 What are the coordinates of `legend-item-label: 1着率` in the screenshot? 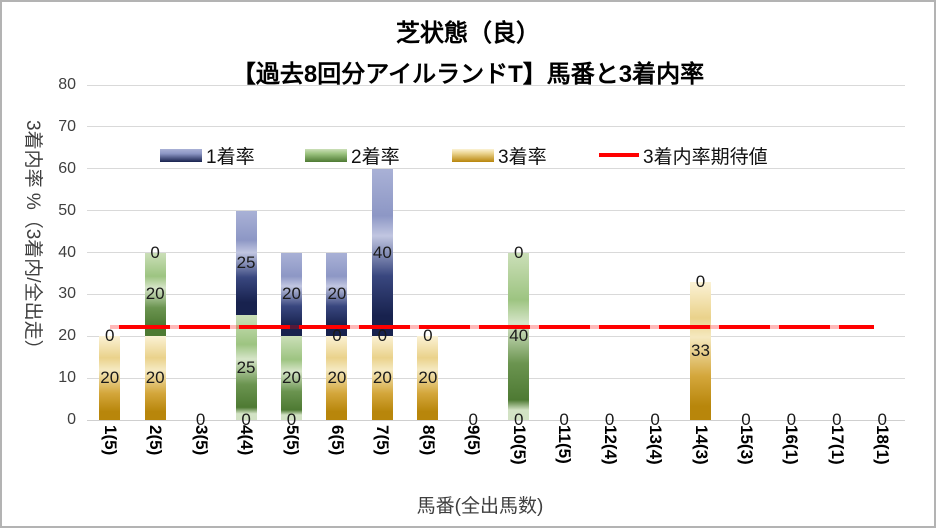 It's located at (230, 157).